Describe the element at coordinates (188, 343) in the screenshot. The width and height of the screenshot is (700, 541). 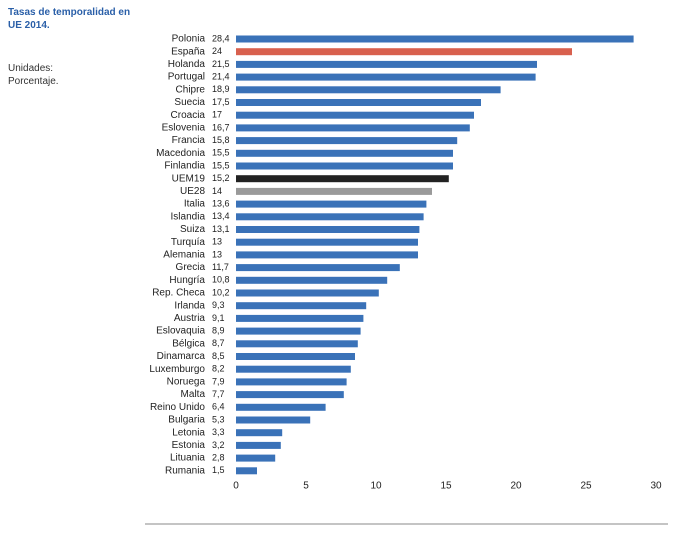
I see `y-tick-label: Bélgica` at that location.